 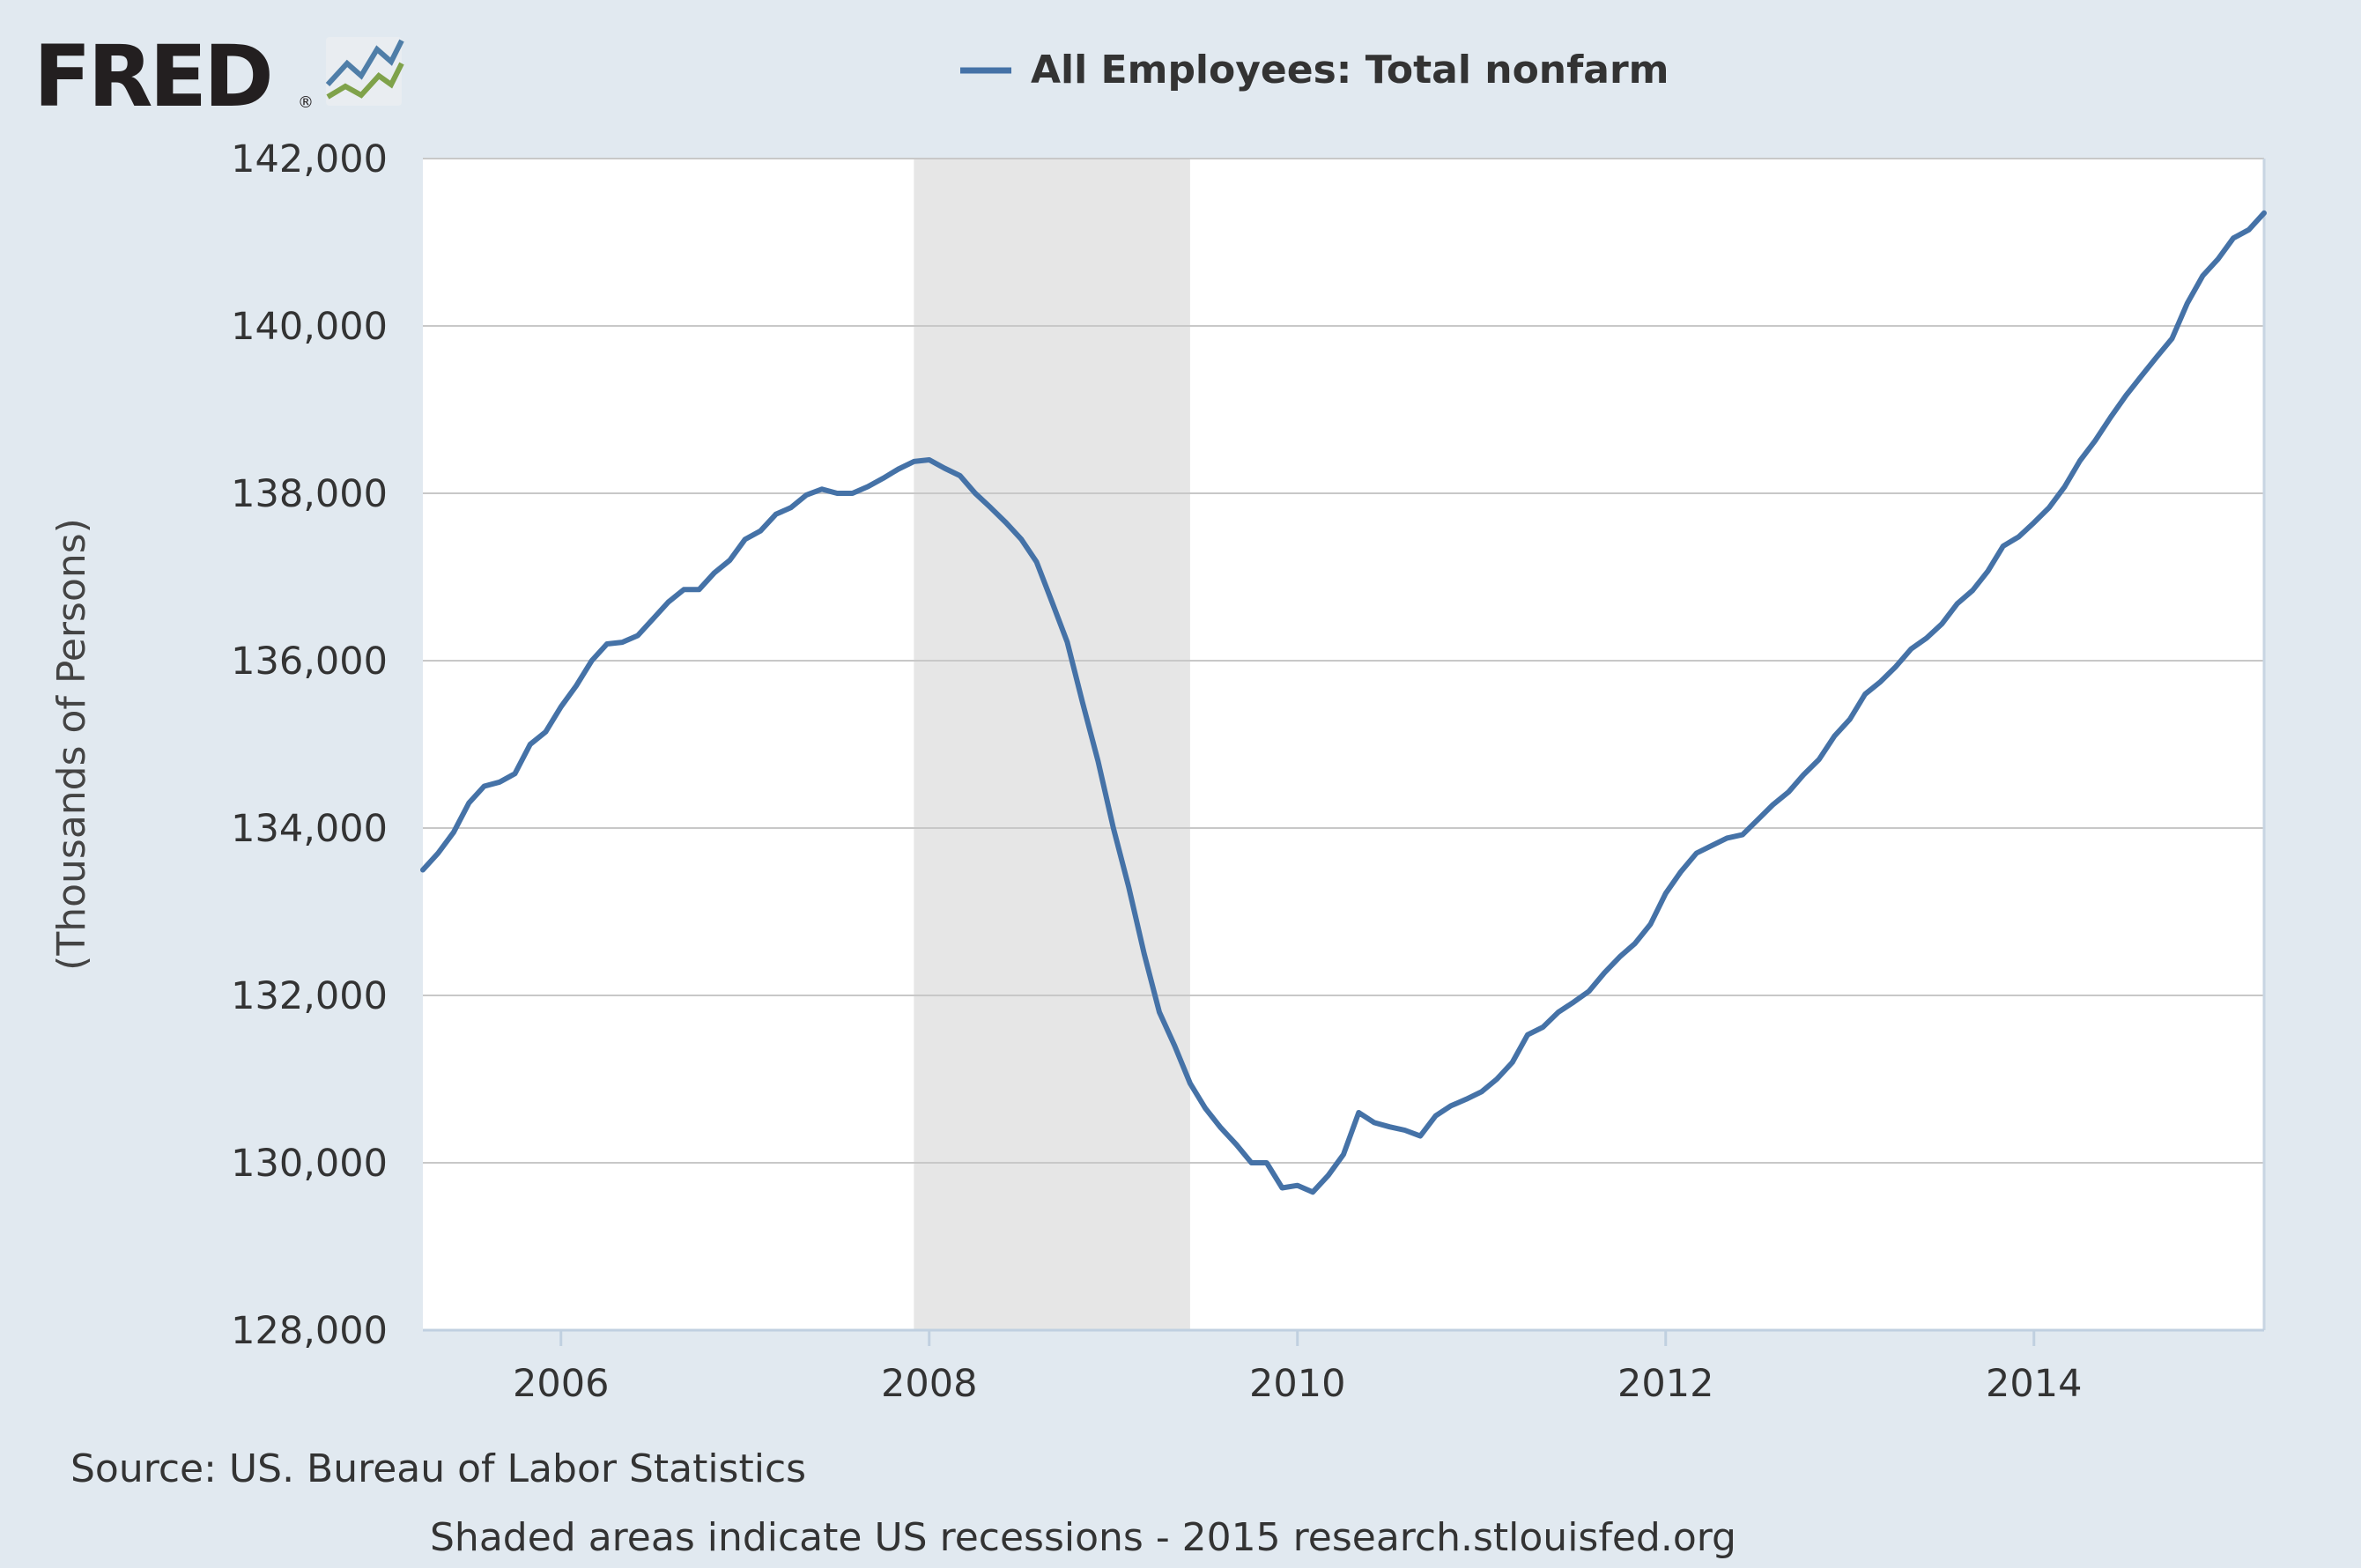 What do you see at coordinates (71, 744) in the screenshot?
I see `y-axis-title: (Thousands of Persons)` at bounding box center [71, 744].